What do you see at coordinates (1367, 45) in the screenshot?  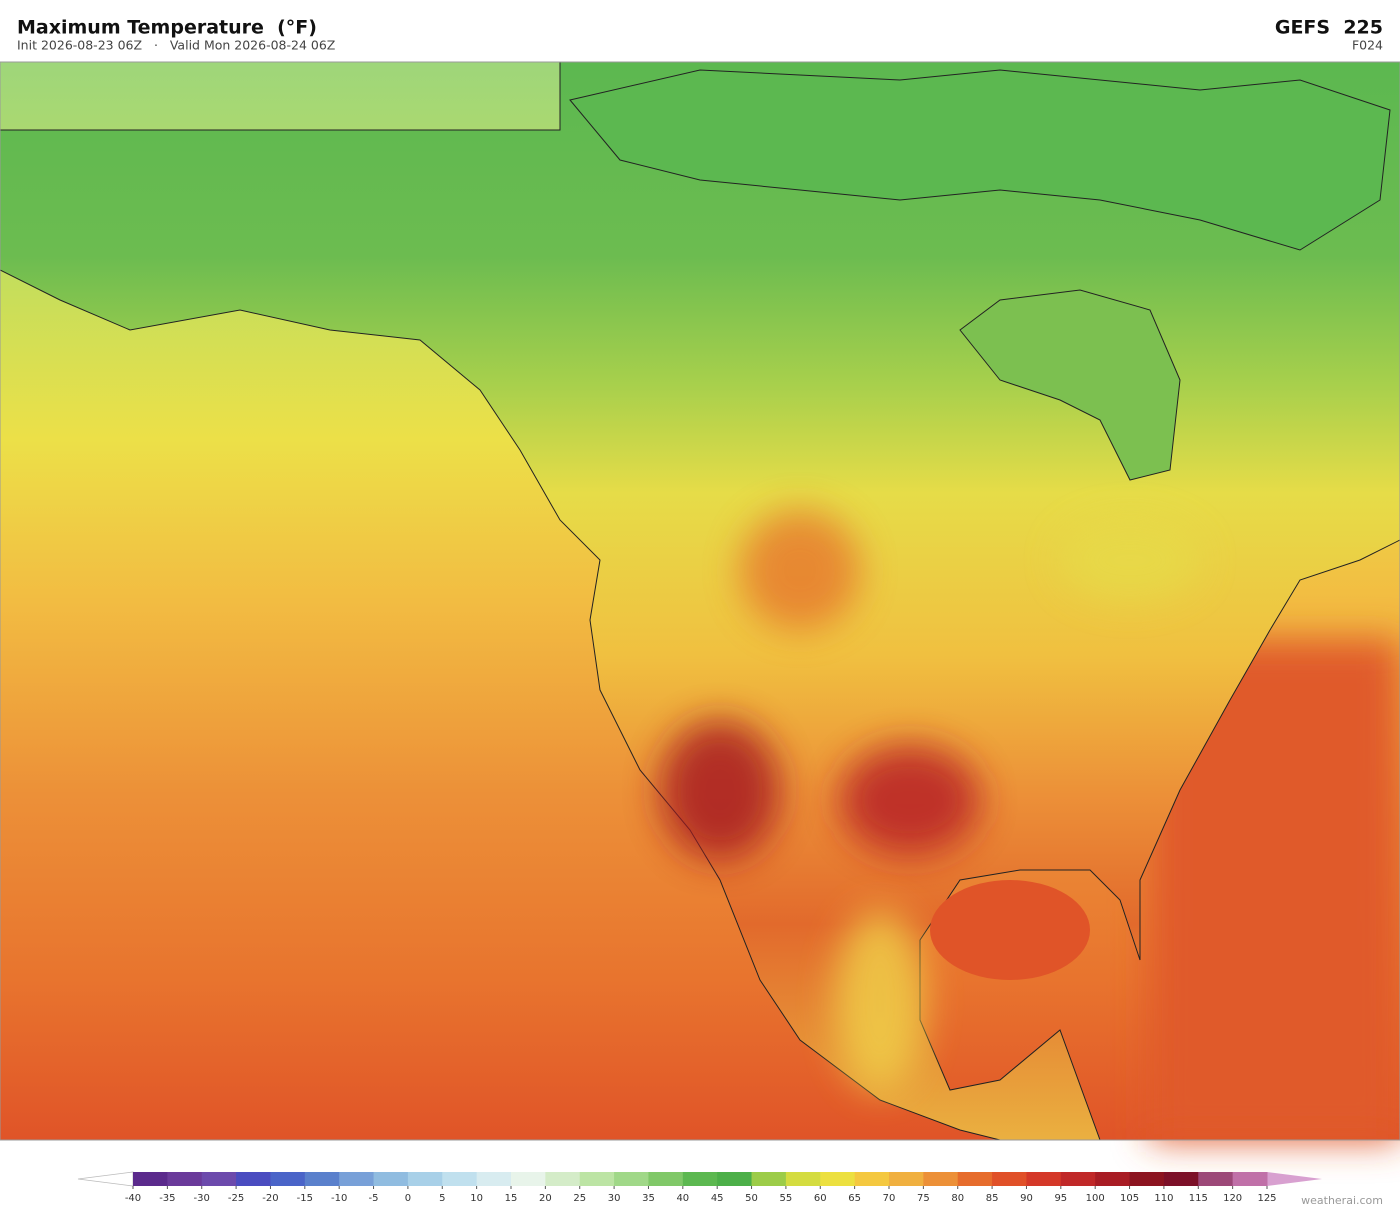 I see `forecast-hour: F024` at bounding box center [1367, 45].